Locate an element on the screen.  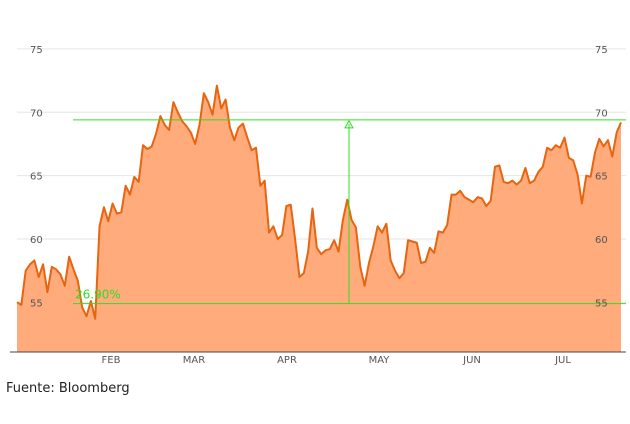
y-tick-left-65: 65 is located at coordinates (36, 177).